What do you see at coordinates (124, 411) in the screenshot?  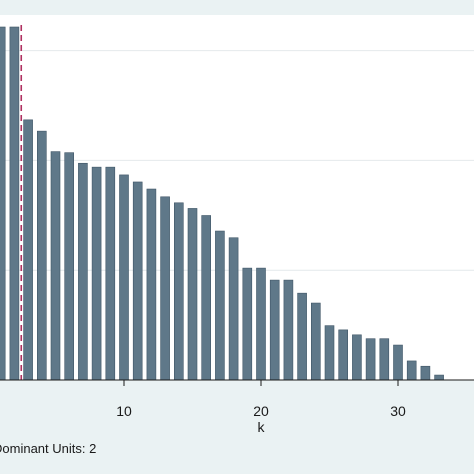 I see `x-tick-label: 10` at bounding box center [124, 411].